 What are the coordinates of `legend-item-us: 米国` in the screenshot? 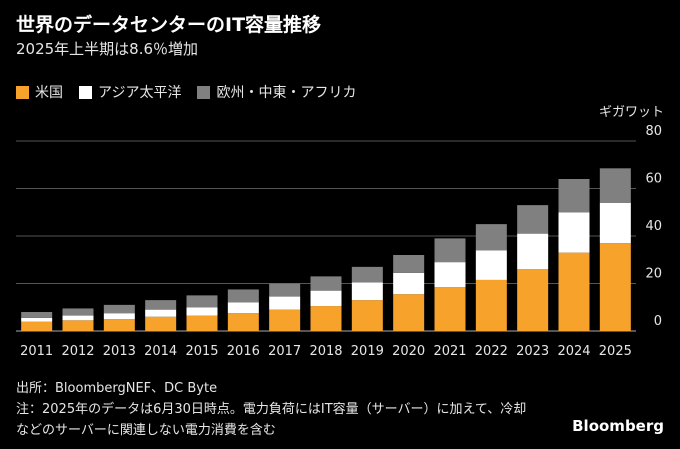 It's located at (39, 92).